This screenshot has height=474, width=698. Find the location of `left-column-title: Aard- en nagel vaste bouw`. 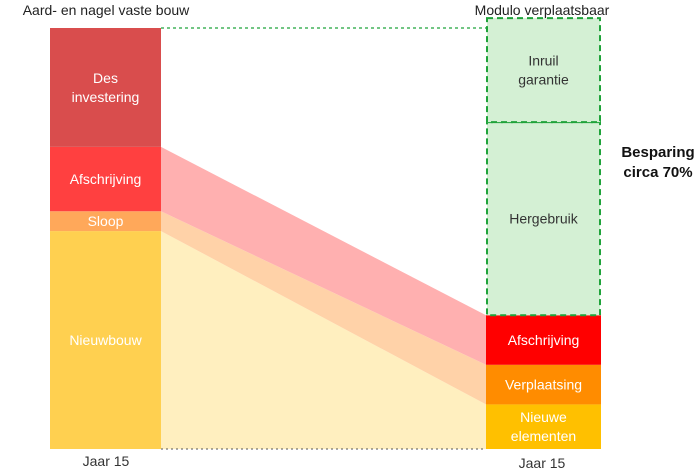

left-column-title: Aard- en nagel vaste bouw is located at coordinates (106, 10).